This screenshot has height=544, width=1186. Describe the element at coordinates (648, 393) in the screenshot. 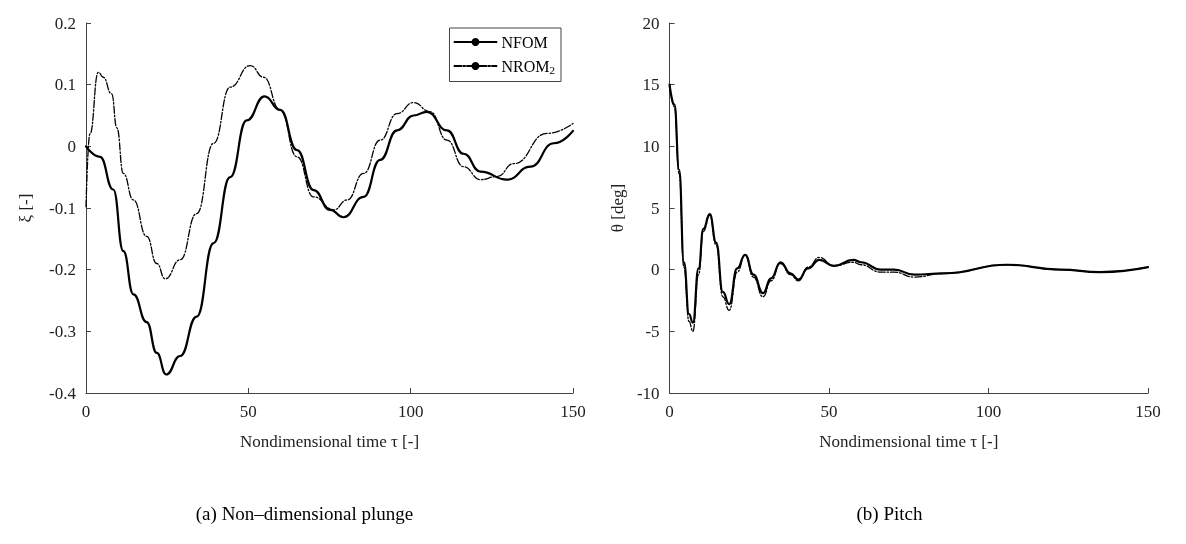

I see `y-tick-label: -10` at that location.